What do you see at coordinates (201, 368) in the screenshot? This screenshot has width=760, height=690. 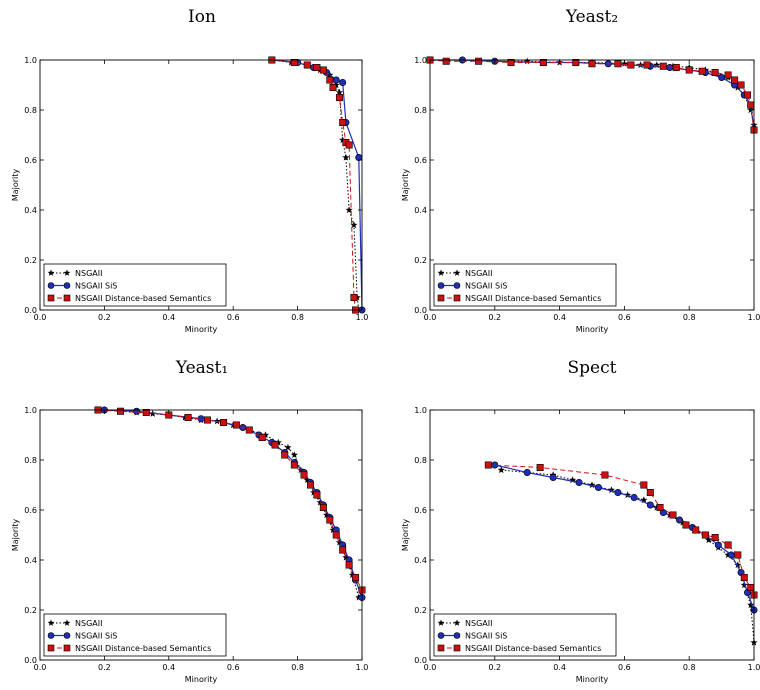 I see `chart-title: Yeast₁` at bounding box center [201, 368].